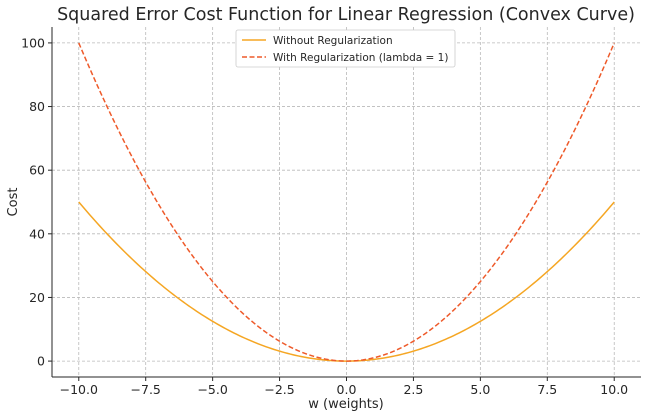 This screenshot has height=418, width=649. Describe the element at coordinates (347, 389) in the screenshot. I see `x-tick-label: 0.0` at that location.